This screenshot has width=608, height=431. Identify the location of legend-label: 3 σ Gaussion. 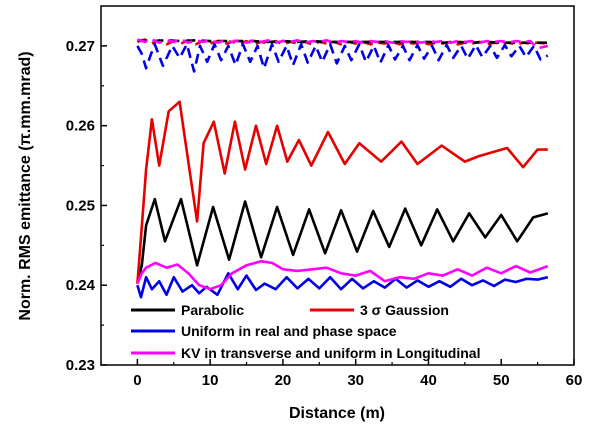
(404, 310).